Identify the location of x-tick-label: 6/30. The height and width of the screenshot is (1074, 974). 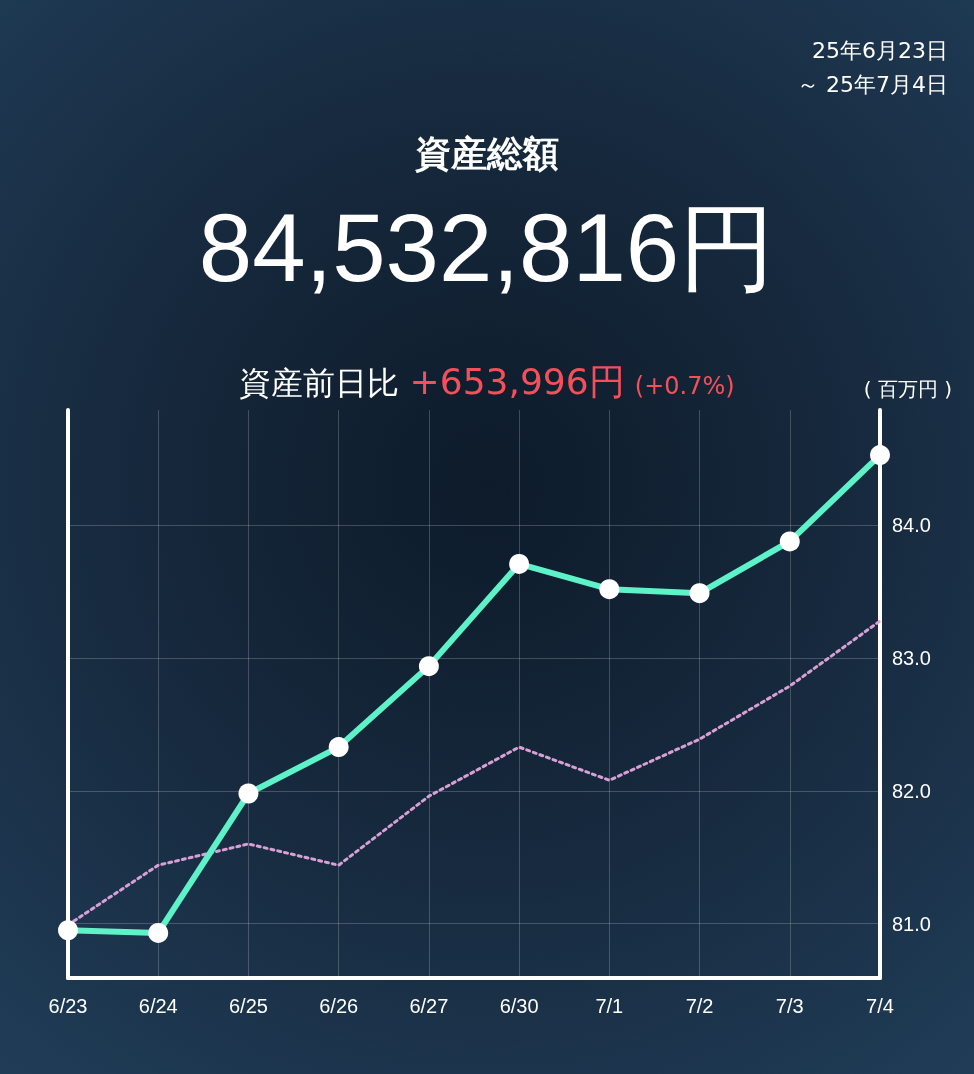
(519, 1006).